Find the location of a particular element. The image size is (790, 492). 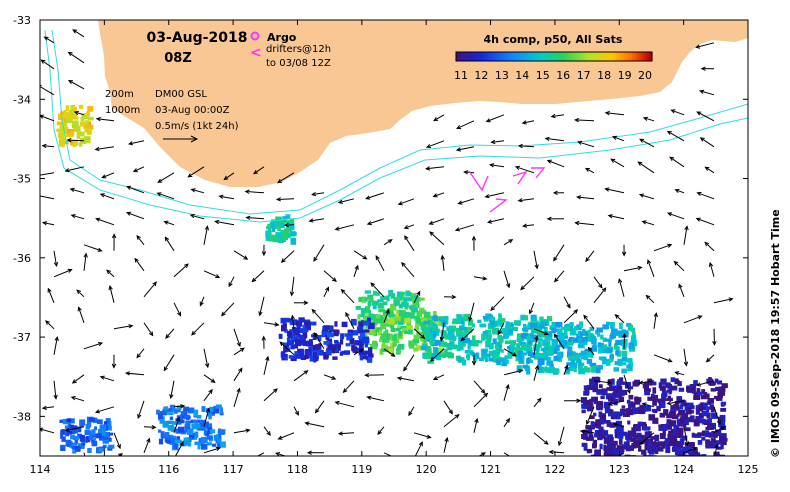

colorbar-tick-label: 20 is located at coordinates (645, 75).